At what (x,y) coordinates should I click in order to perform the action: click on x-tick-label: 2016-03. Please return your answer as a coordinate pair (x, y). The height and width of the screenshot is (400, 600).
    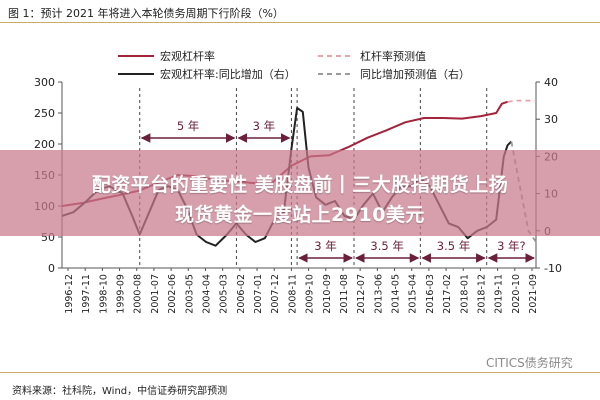
    Looking at the image, I should click on (430, 294).